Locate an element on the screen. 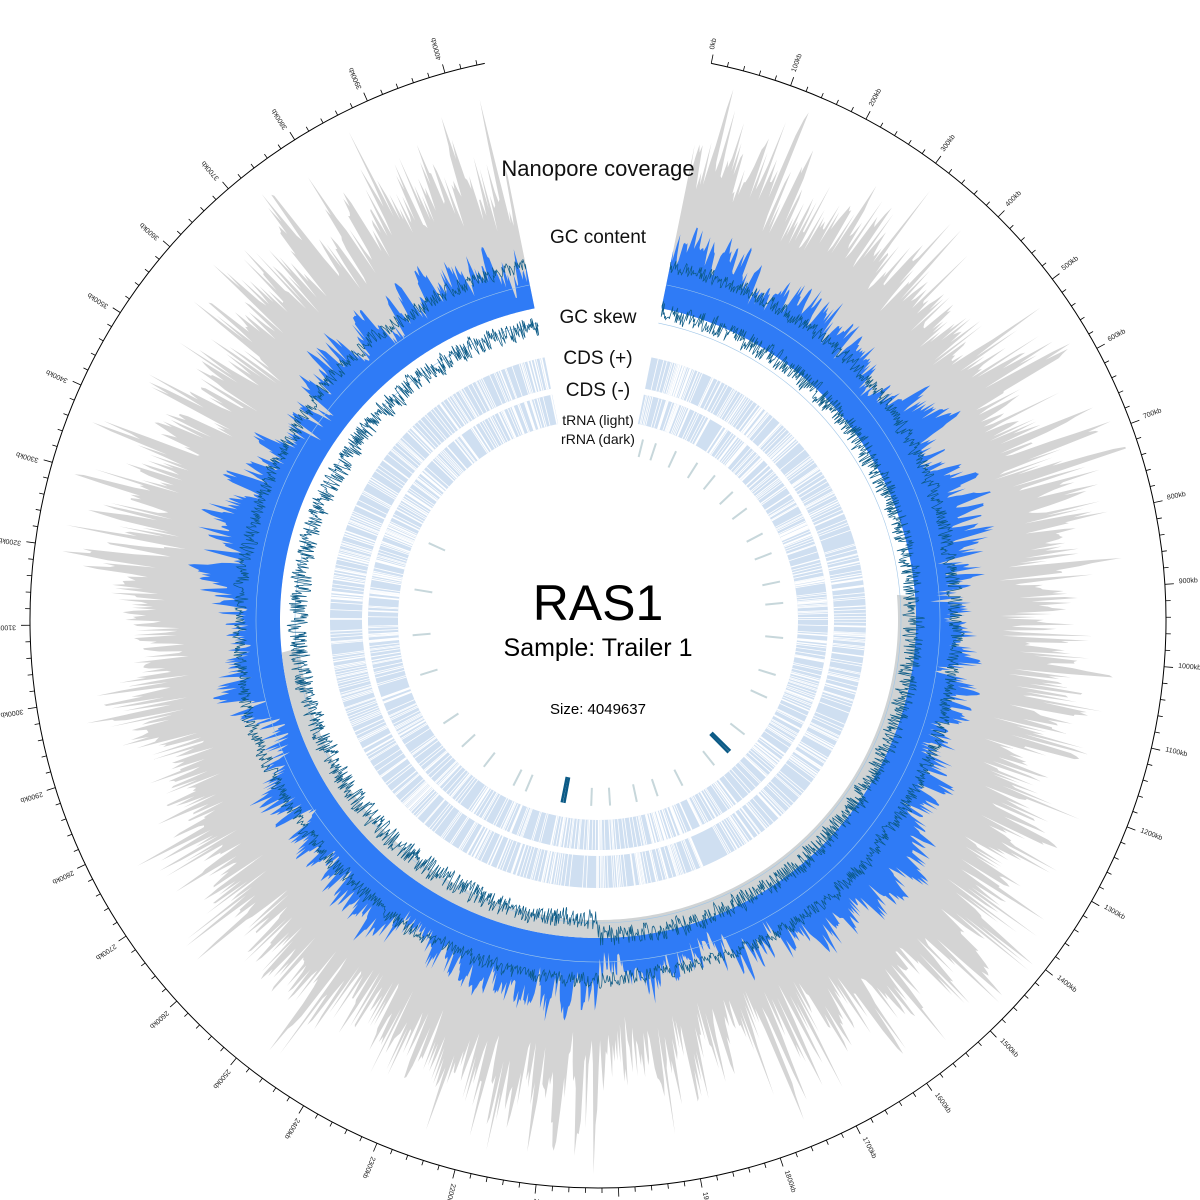  cds-minus-track is located at coordinates (598, 622).